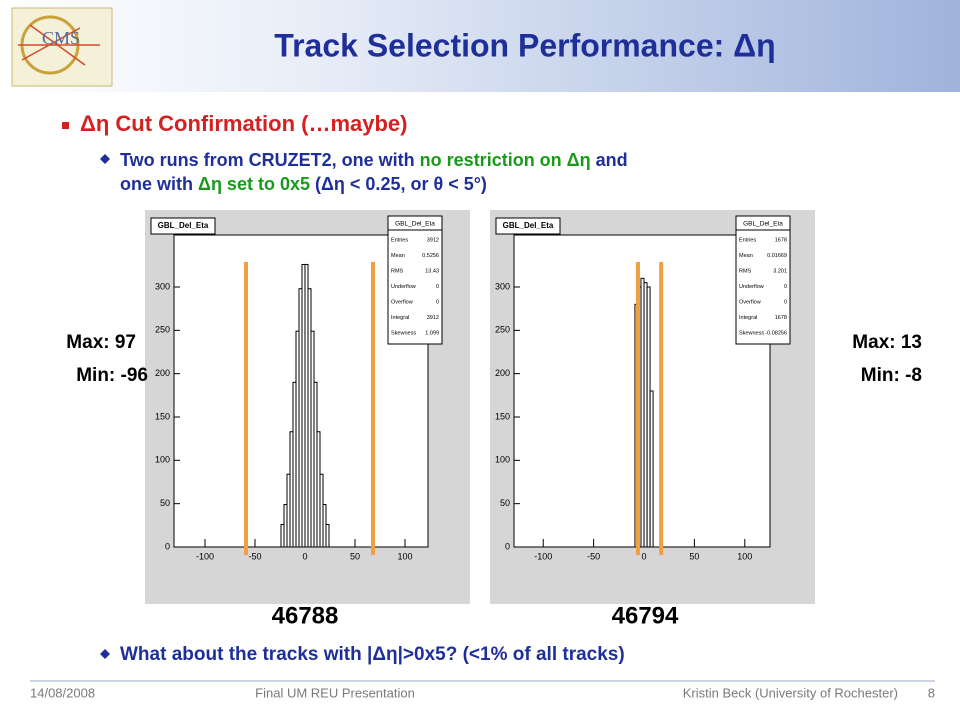  I want to click on bullet: Δη Cut Confirmation (…maybe), so click(243, 123).